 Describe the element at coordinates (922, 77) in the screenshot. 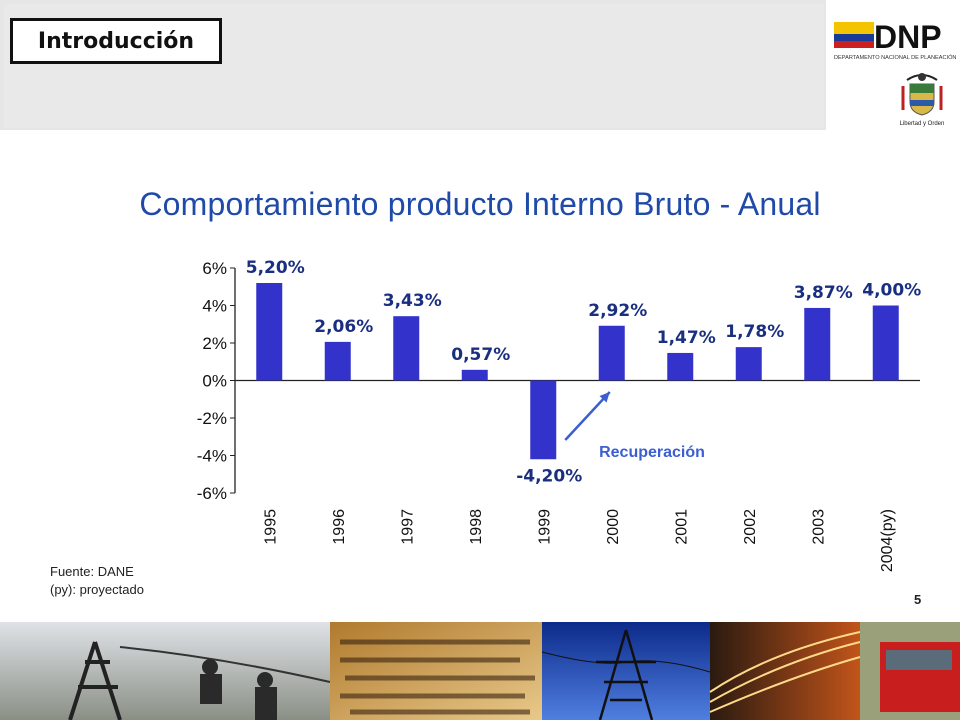

I see `condor-head` at that location.